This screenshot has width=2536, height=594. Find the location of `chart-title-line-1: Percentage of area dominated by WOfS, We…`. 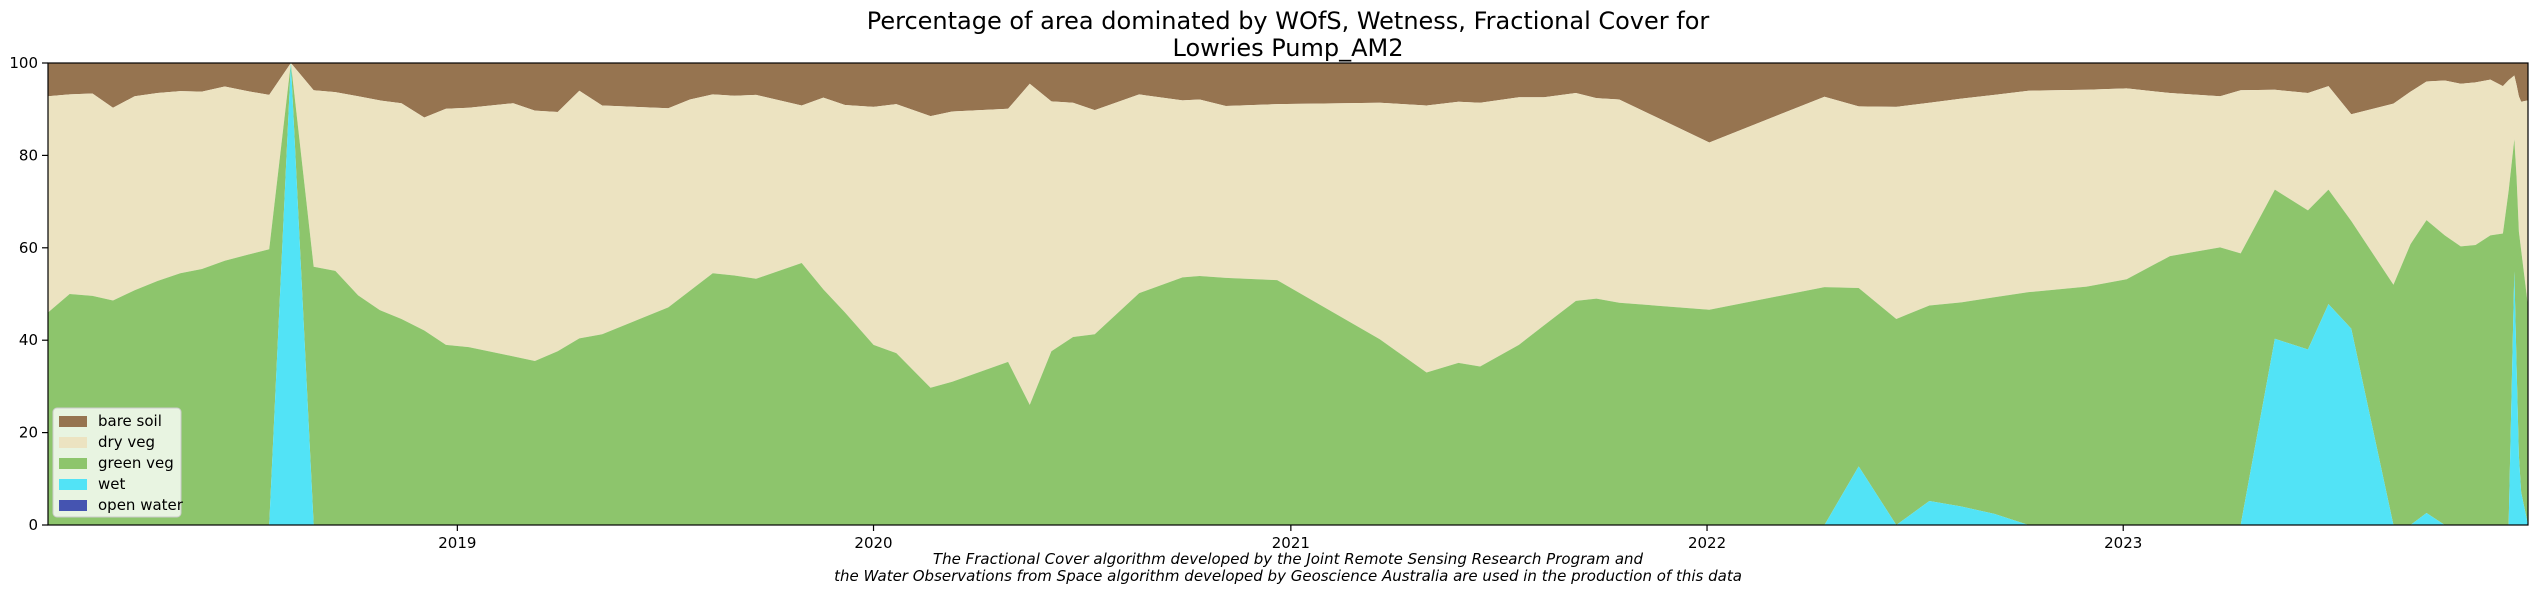

chart-title-line-1: Percentage of area dominated by WOfS, We… is located at coordinates (1288, 21).